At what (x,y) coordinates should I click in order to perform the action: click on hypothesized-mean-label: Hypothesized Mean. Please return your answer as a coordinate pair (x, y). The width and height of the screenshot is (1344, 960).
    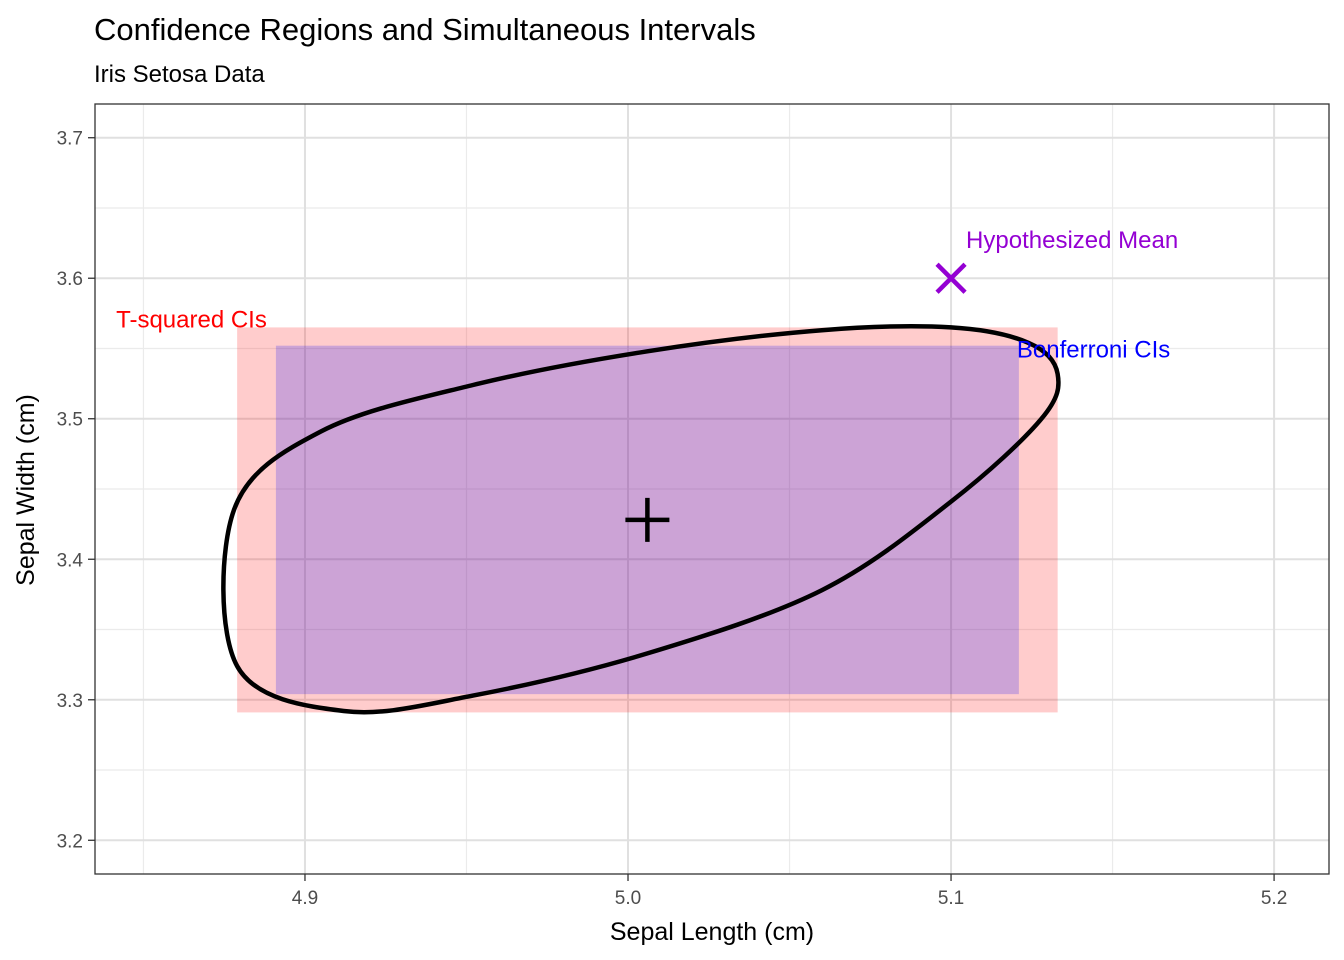
    Looking at the image, I should click on (1072, 240).